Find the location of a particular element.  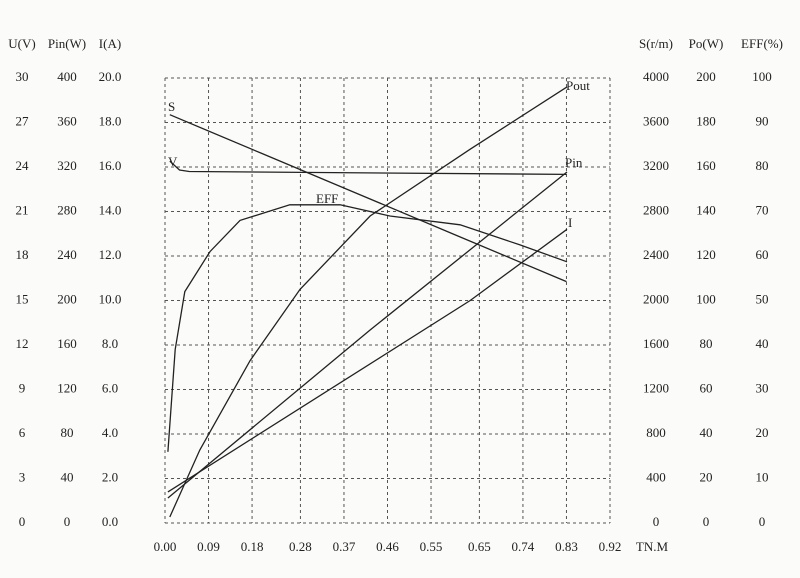

y-tick-label: 10 is located at coordinates (762, 476).